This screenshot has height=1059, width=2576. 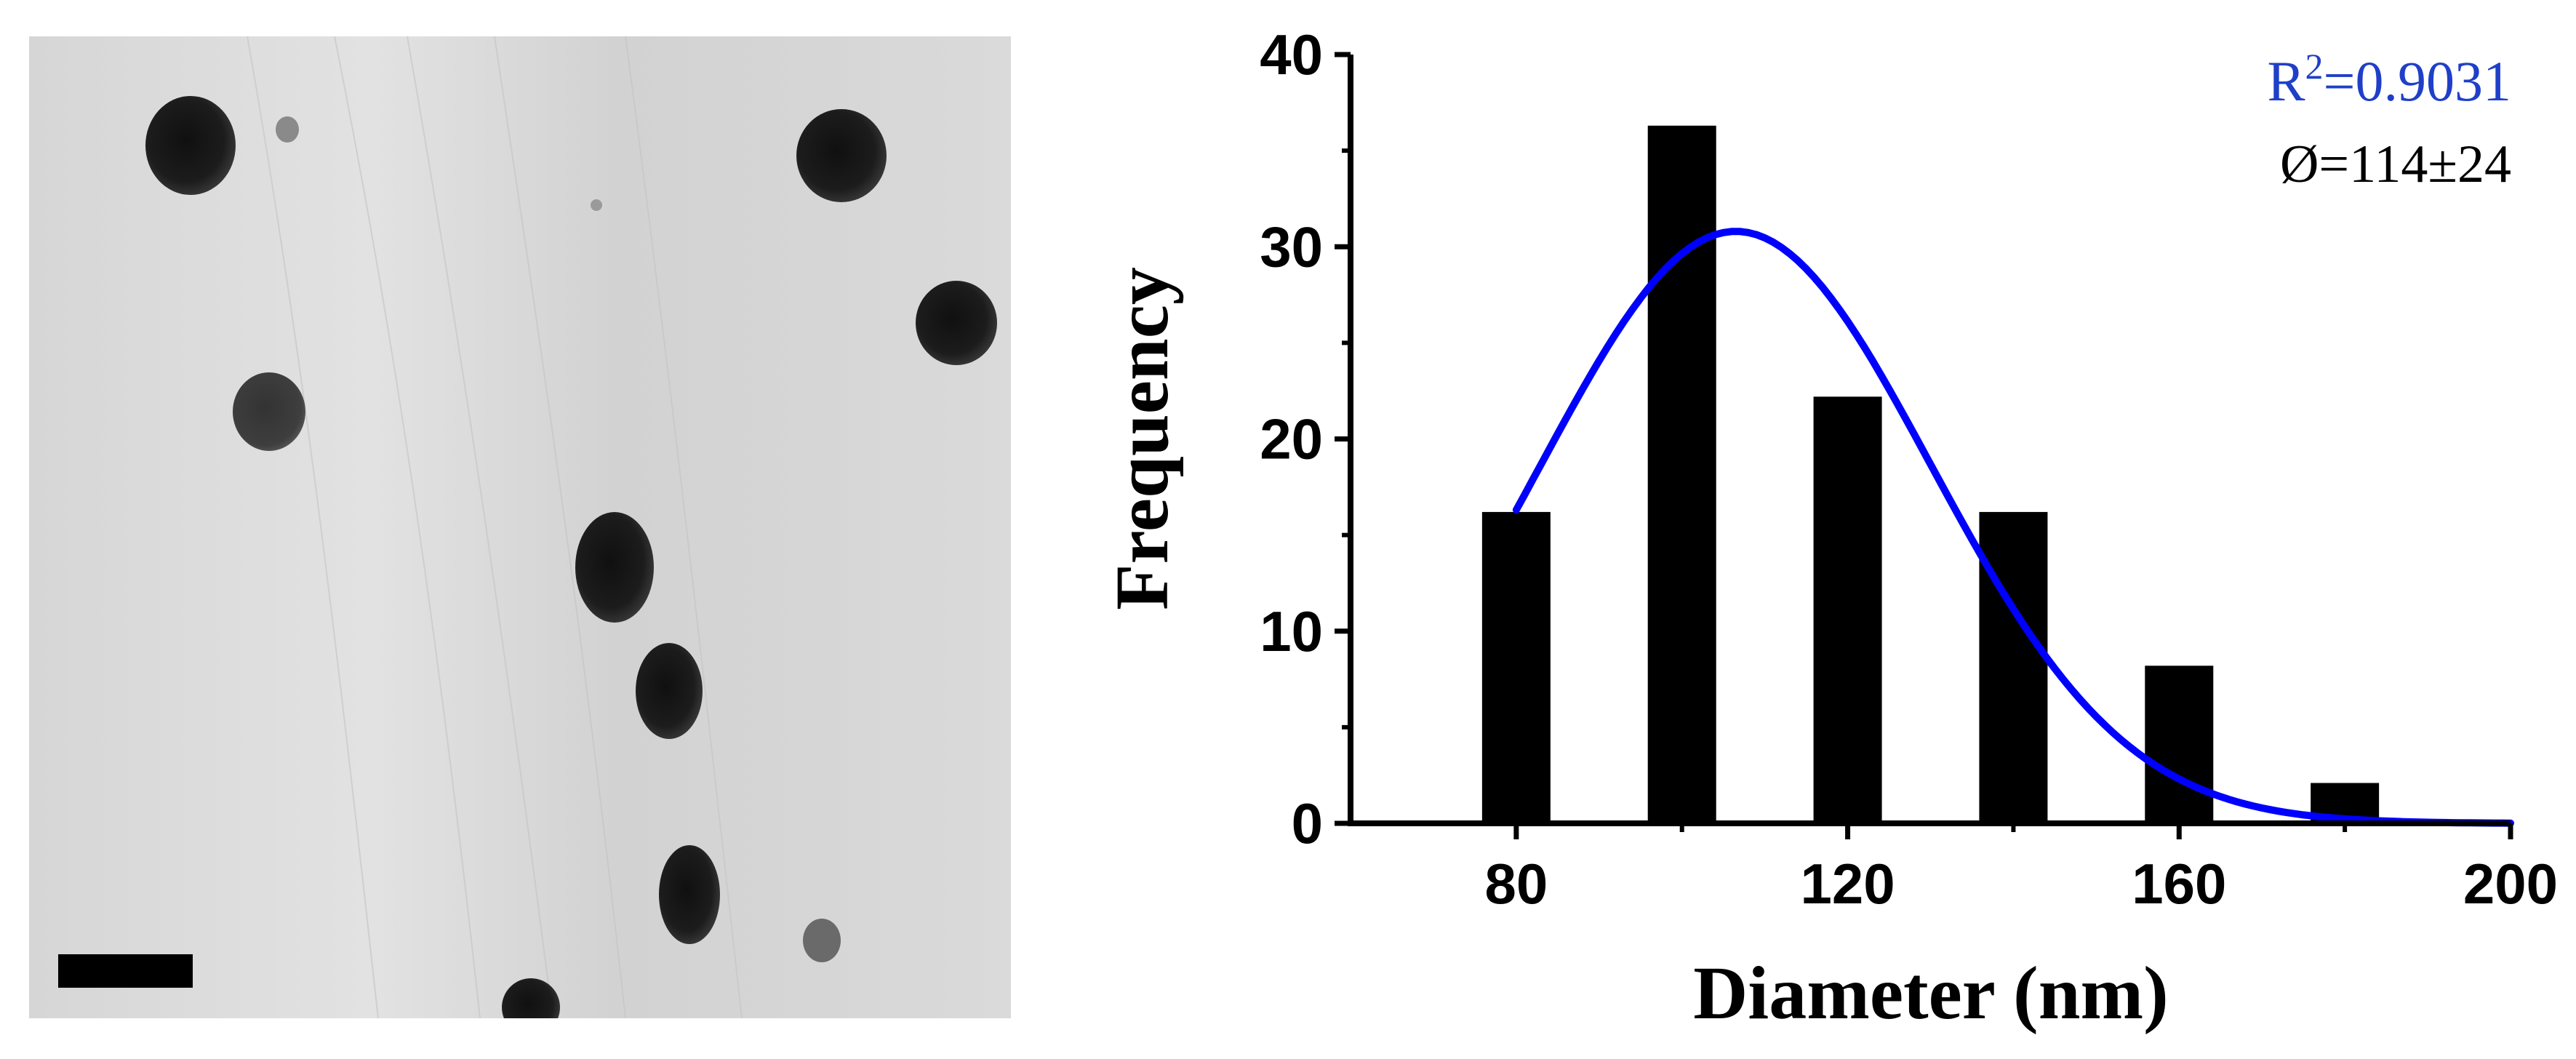 I want to click on mean-diameter-annotation: Ø=114±24, so click(x=2395, y=164).